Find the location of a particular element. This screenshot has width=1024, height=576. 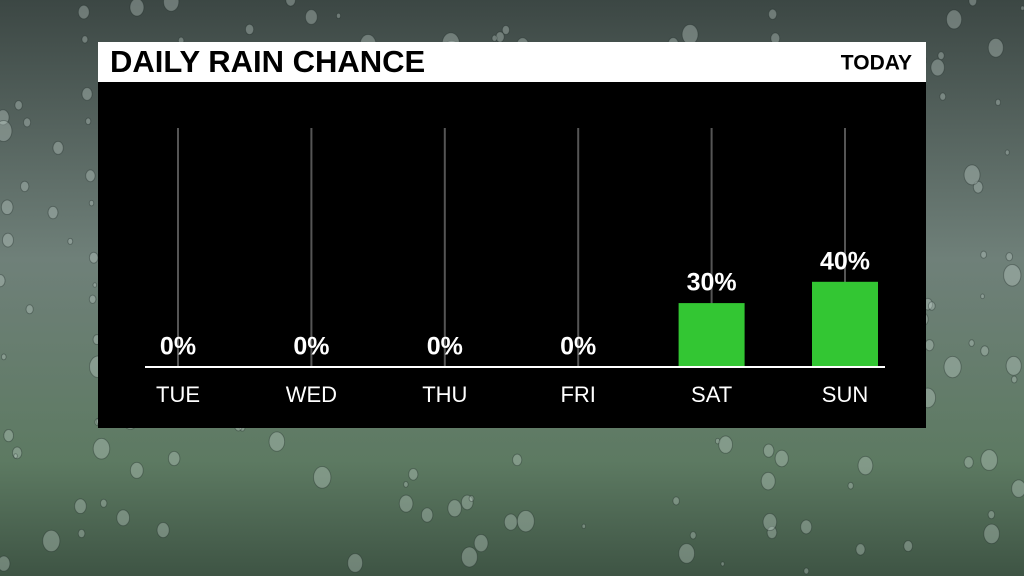

x-tick-label: TUE is located at coordinates (178, 394).